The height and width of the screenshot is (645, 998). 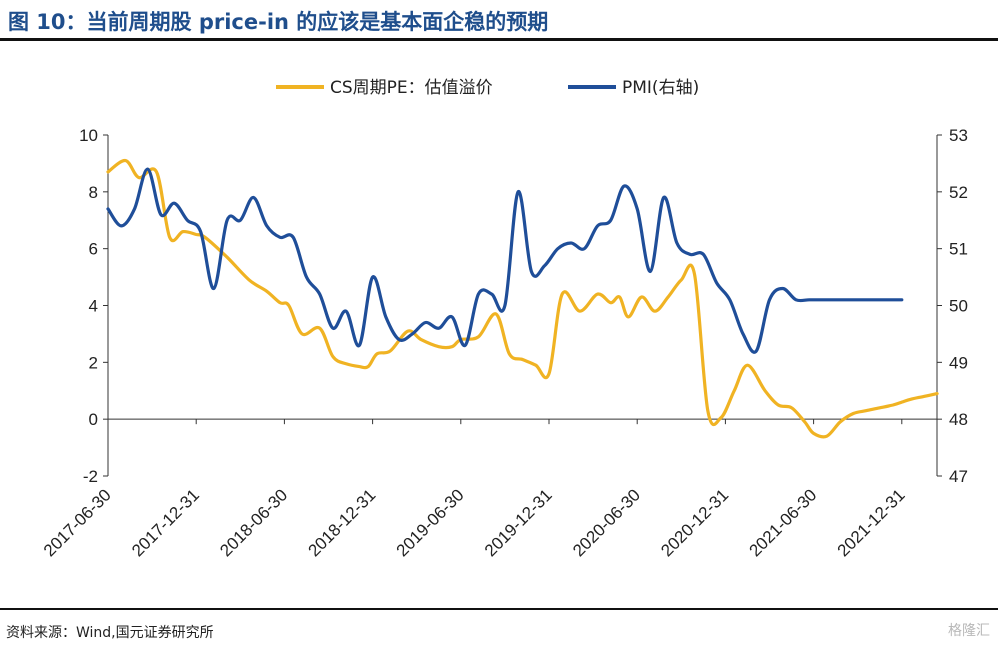 What do you see at coordinates (430, 522) in the screenshot?
I see `x-tick-label: 2019-06-30` at bounding box center [430, 522].